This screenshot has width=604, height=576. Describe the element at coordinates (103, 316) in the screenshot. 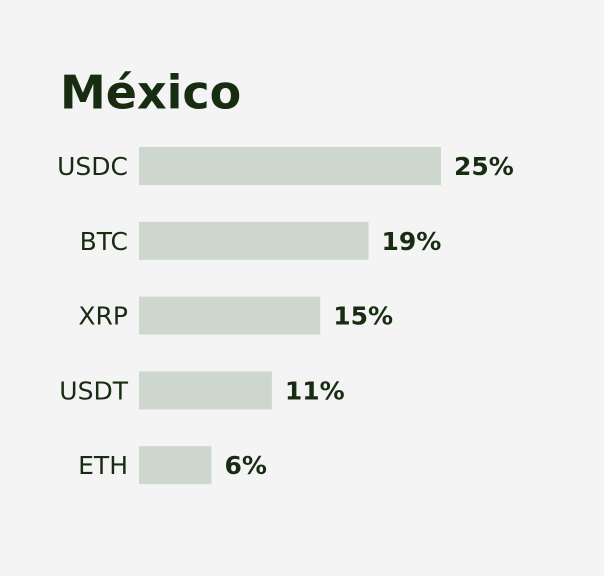

I see `category-label: XRP` at that location.